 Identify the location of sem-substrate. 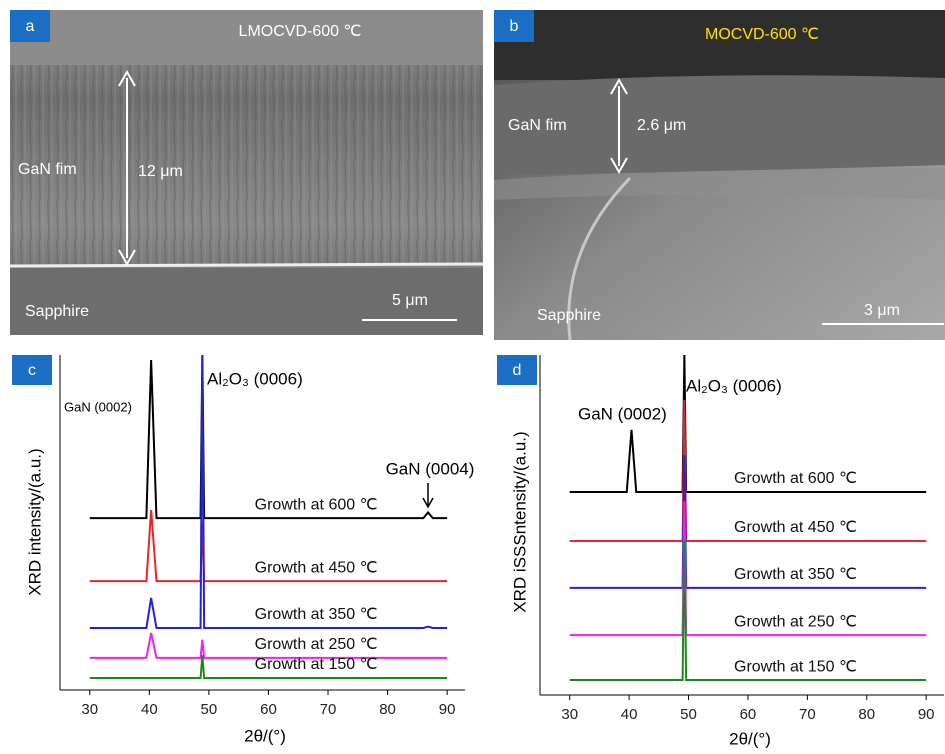
(246, 301).